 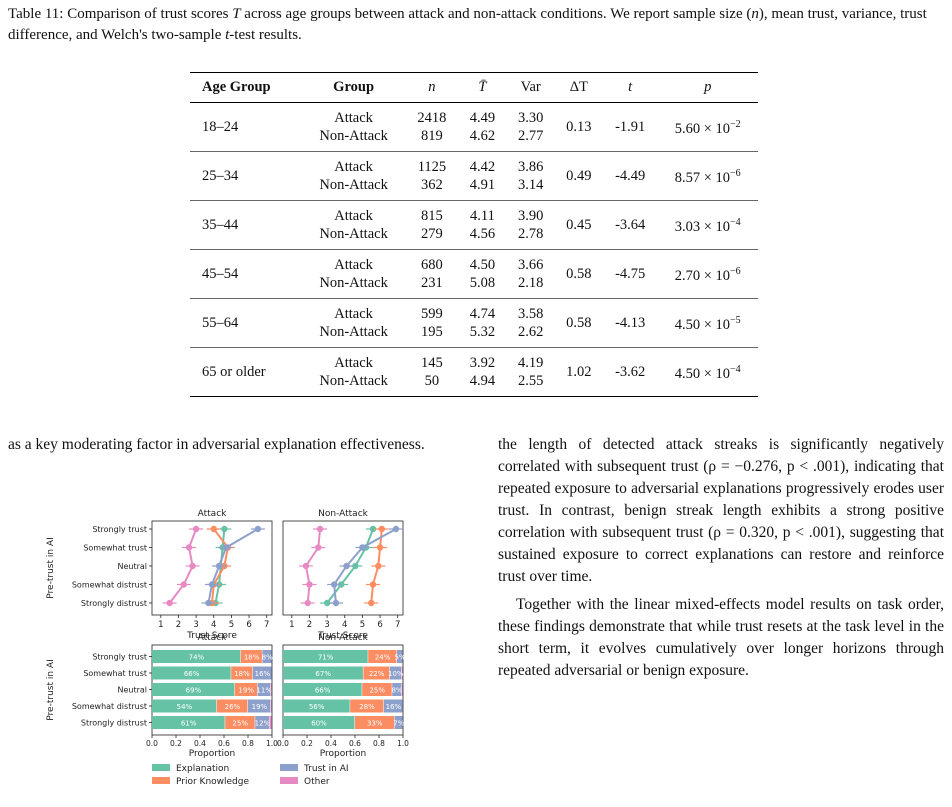 I want to click on cell-n: 599 195, so click(x=431, y=323).